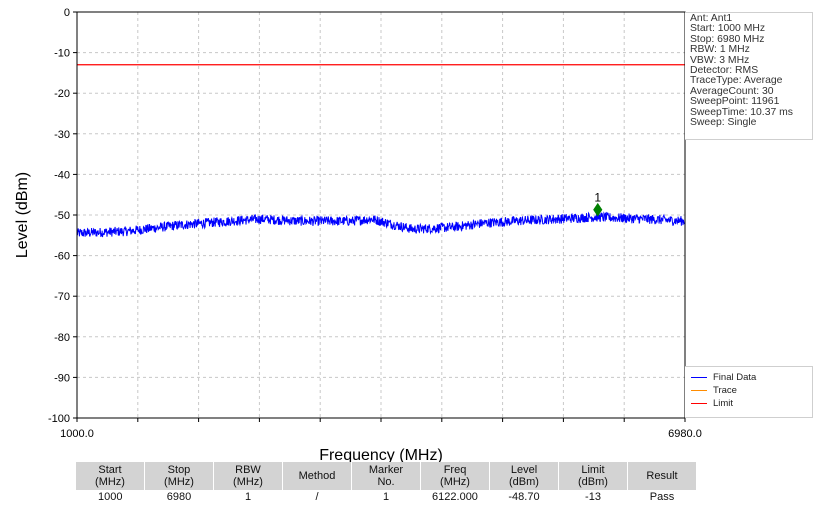 This screenshot has width=813, height=512. What do you see at coordinates (720, 60) in the screenshot?
I see `info-line: VBW: 3 MHz` at bounding box center [720, 60].